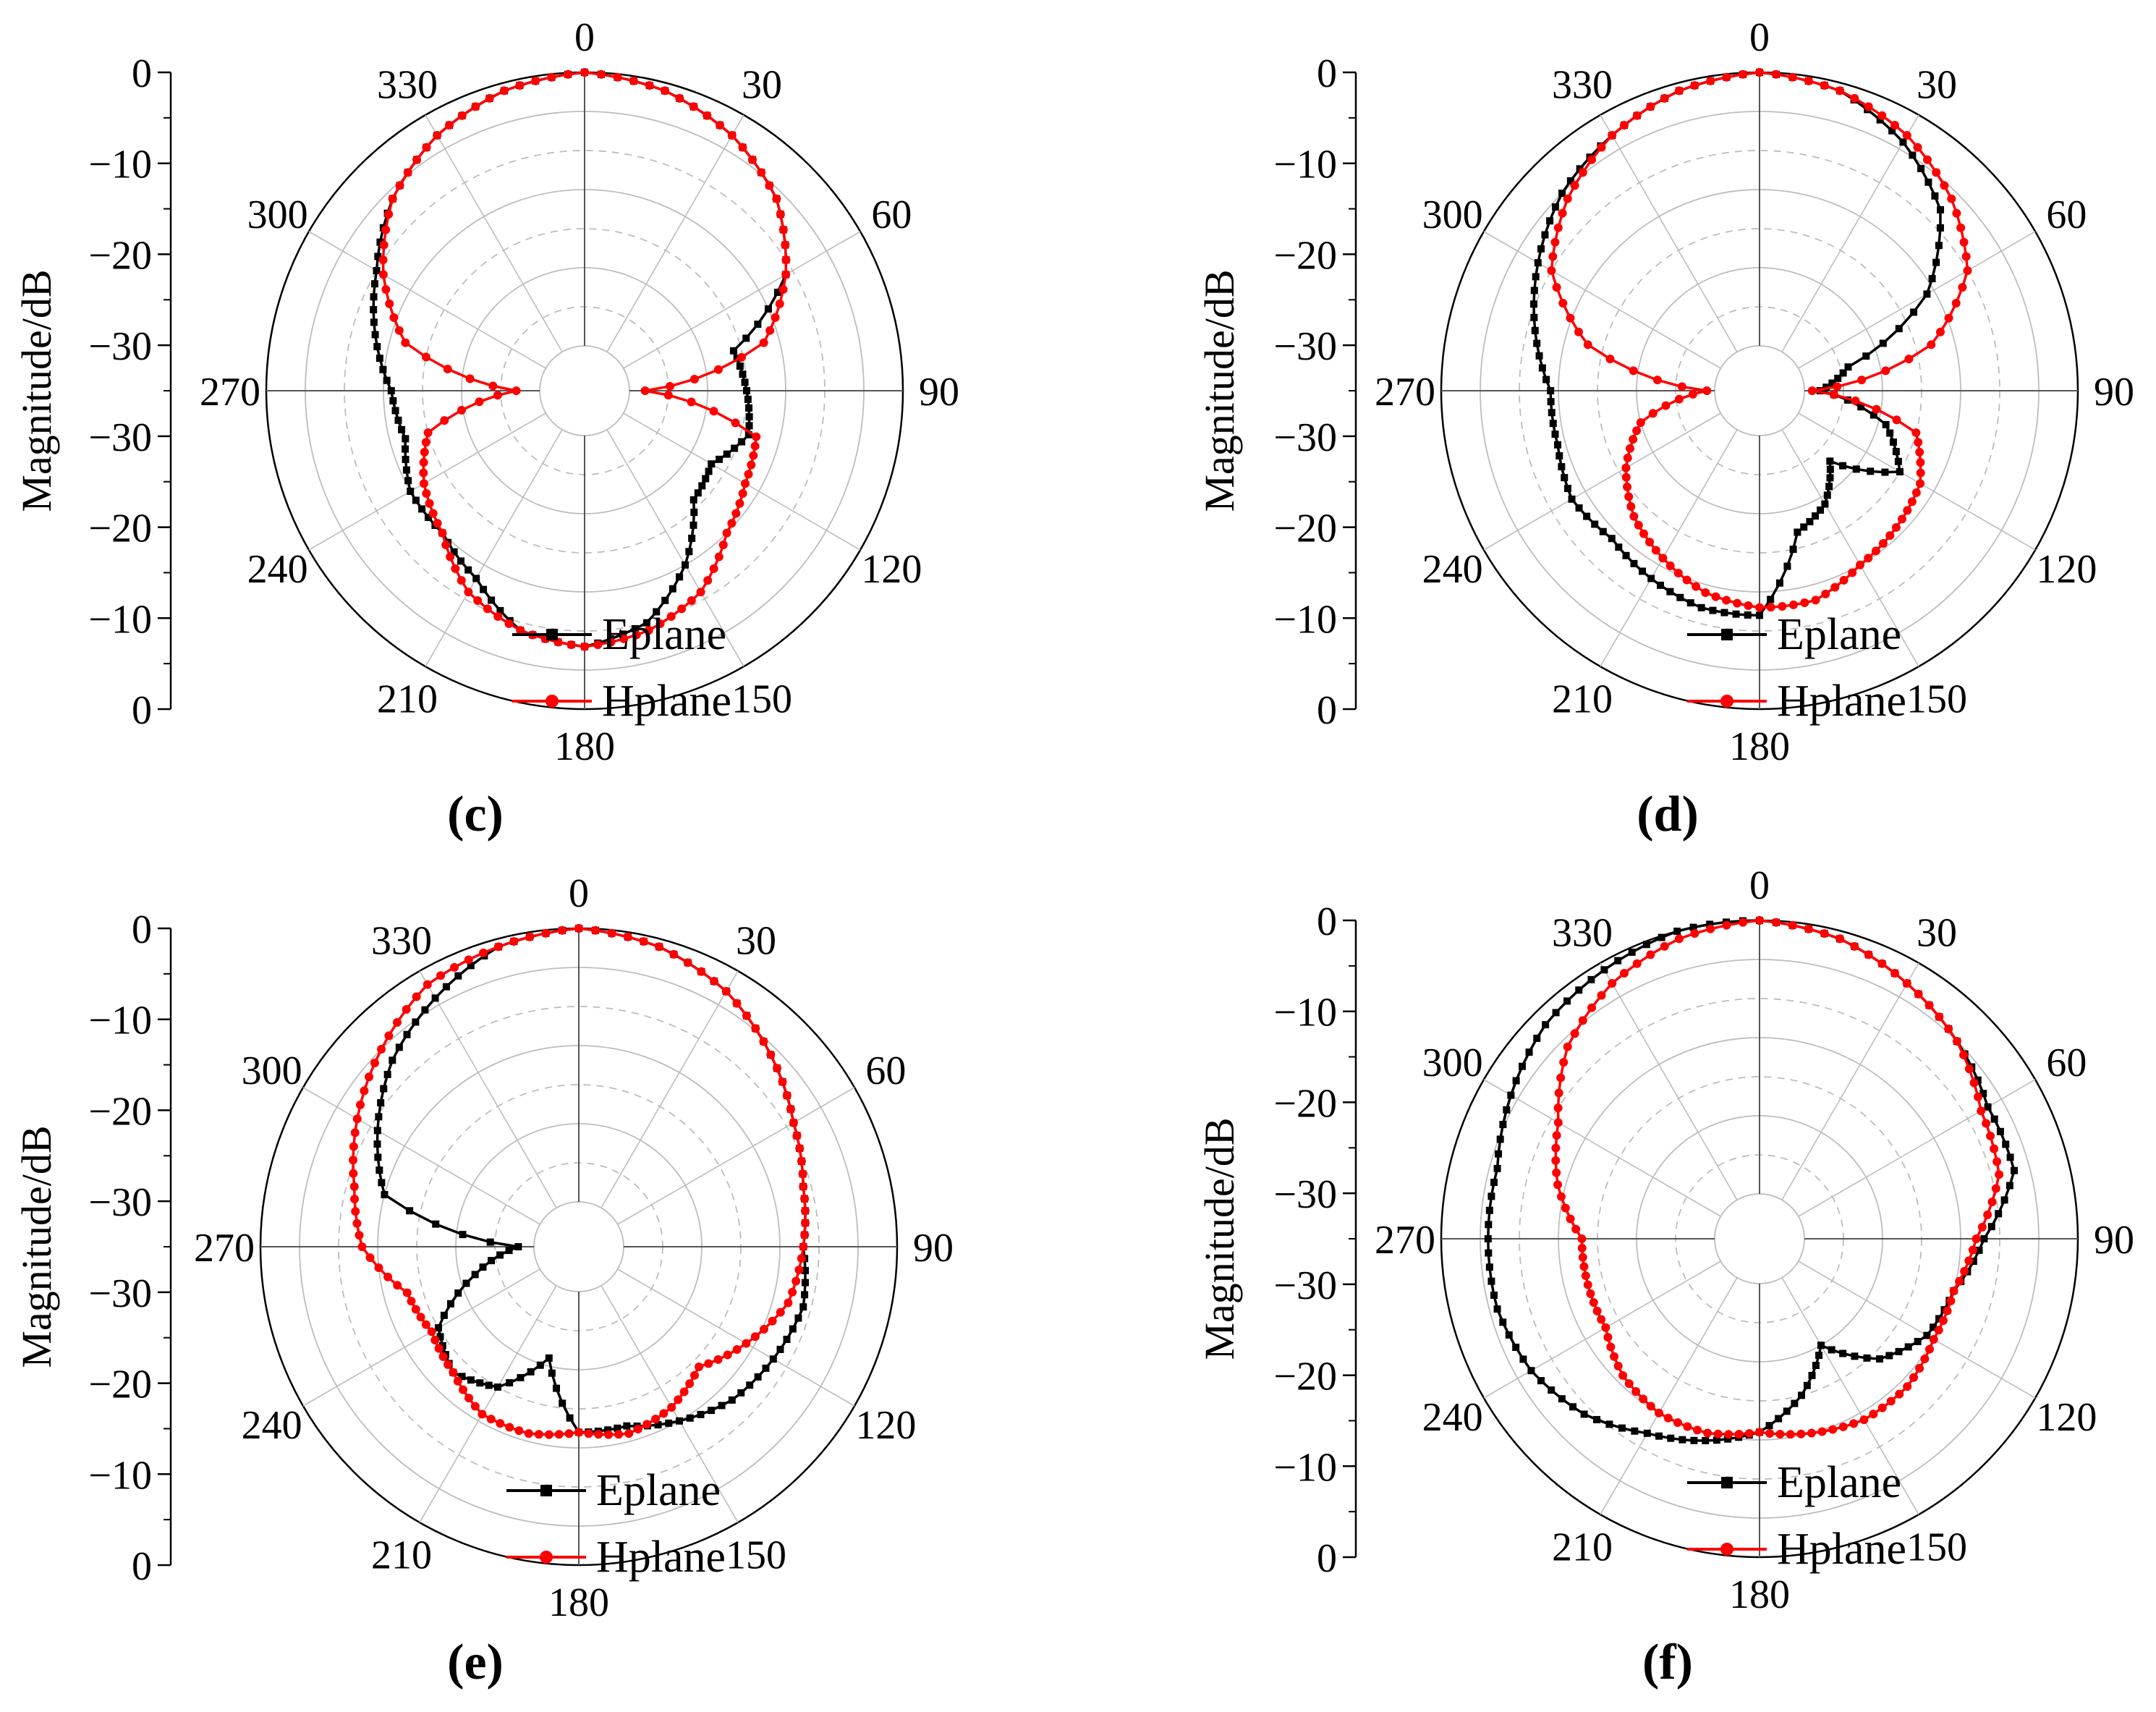 The image size is (2156, 1712). Describe the element at coordinates (407, 85) in the screenshot. I see `angle-tick-label: 330` at that location.